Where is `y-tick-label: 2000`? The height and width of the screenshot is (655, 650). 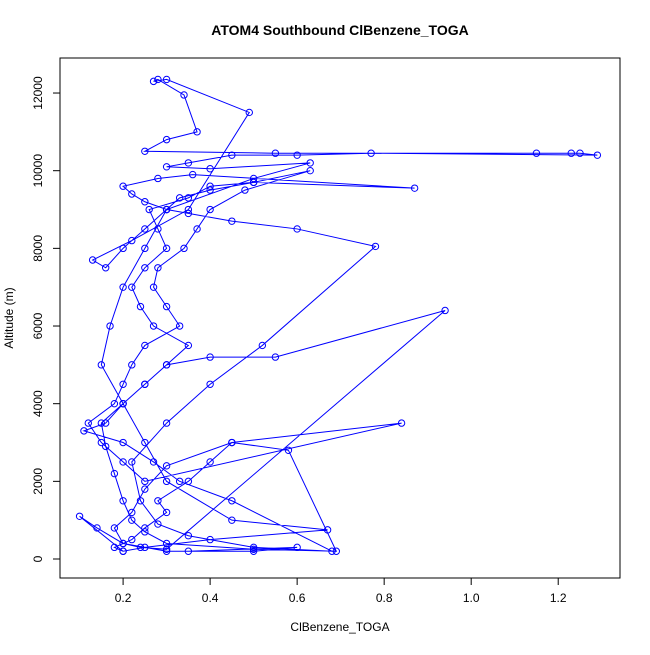 y-tick-label: 2000 is located at coordinates (38, 481).